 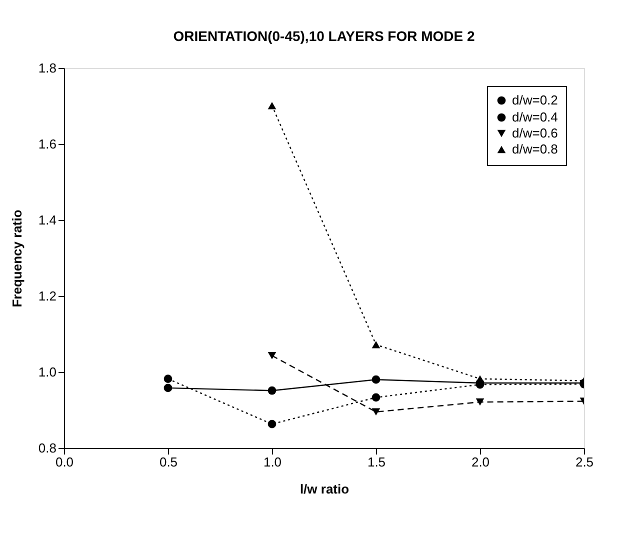 I want to click on y-tick-label: 1.0, so click(x=47, y=372).